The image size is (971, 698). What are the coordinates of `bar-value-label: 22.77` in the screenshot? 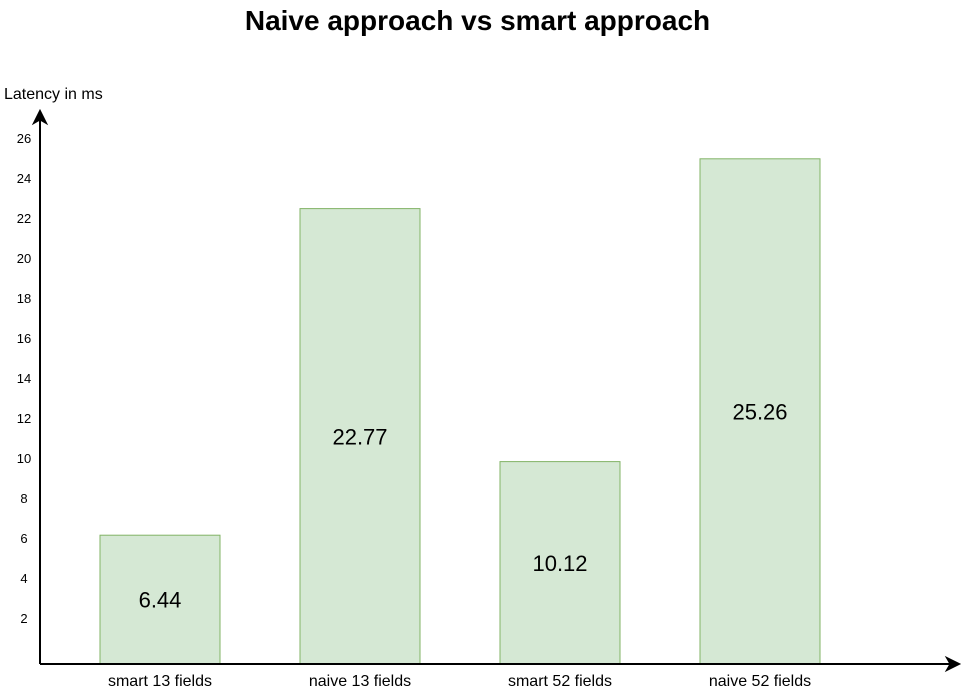 It's located at (359, 436).